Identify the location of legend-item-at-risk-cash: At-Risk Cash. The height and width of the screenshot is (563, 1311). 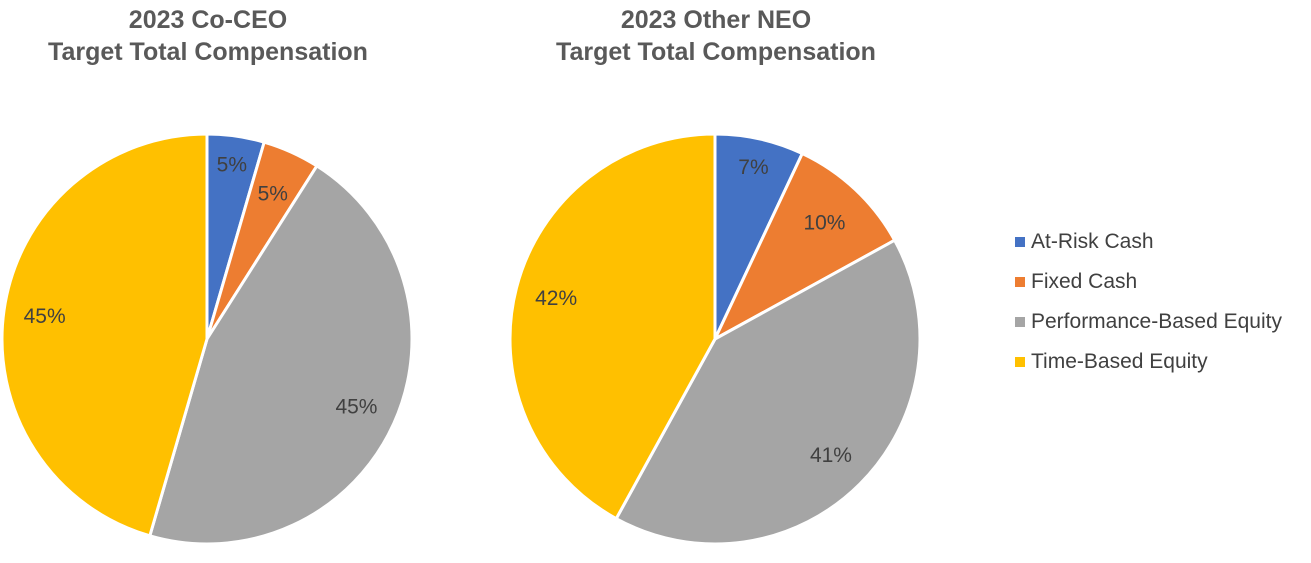
(1148, 242).